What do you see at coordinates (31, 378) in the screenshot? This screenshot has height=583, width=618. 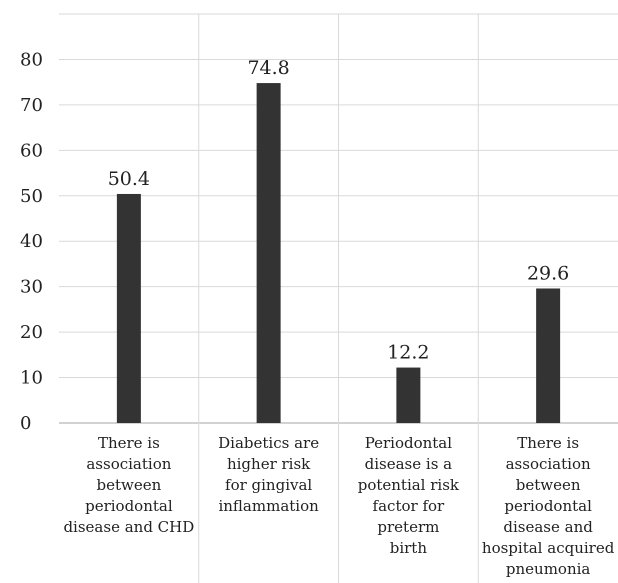 I see `y-tick-label-10: 10` at bounding box center [31, 378].